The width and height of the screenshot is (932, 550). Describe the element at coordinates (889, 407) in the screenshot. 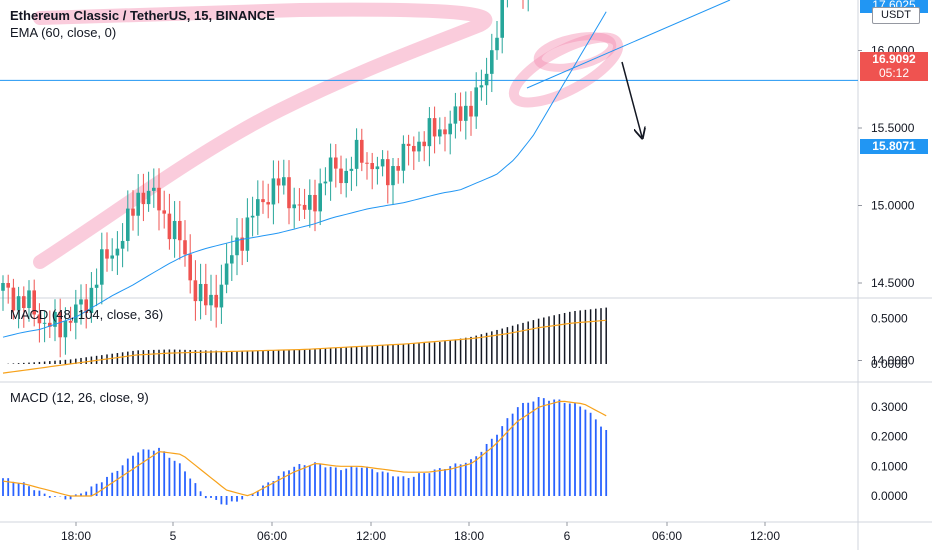

I see `macd-fast-tick-label: 0.3000` at that location.